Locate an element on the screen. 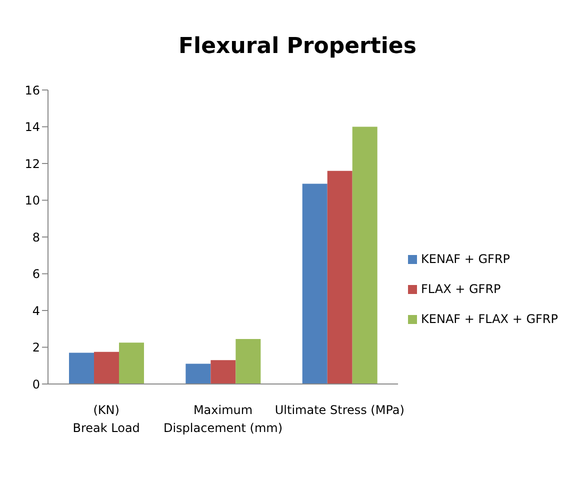  y-tick-label: 2 is located at coordinates (36, 347).